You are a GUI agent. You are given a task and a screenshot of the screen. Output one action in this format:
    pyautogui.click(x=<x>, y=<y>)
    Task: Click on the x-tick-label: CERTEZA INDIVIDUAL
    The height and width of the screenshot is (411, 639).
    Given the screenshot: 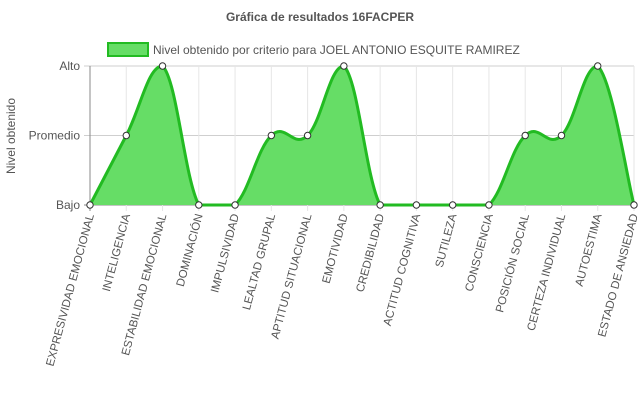 What is the action you would take?
    pyautogui.click(x=547, y=272)
    